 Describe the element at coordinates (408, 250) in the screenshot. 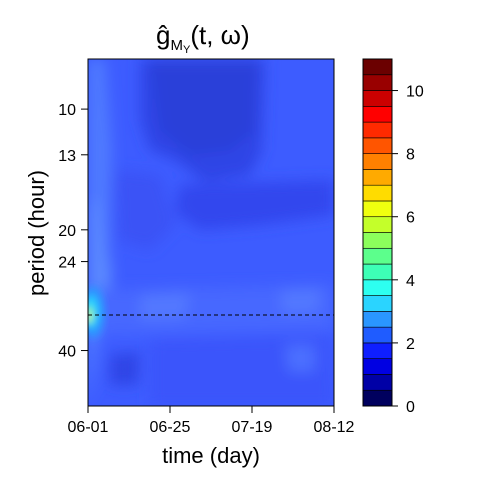

I see `colorbar-axis: 0 2 4 6 8 10` at that location.